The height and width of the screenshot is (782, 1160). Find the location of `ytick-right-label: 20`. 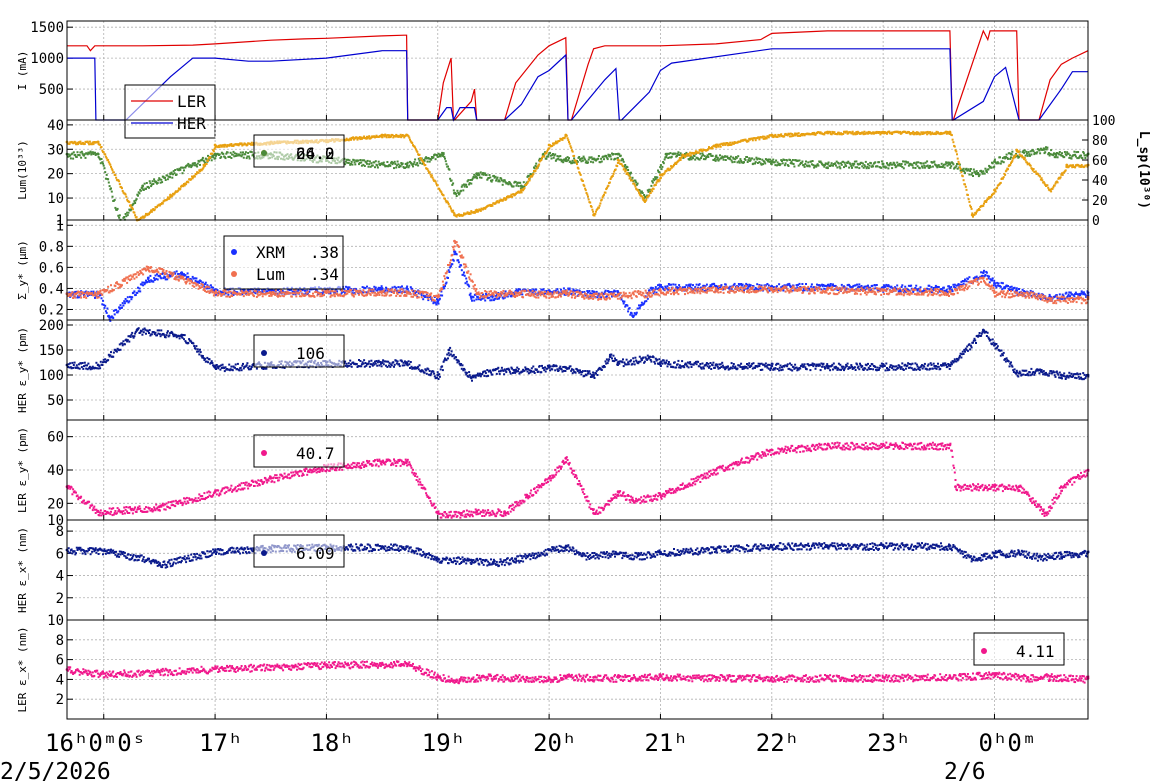

ytick-right-label: 20 is located at coordinates (1100, 201).